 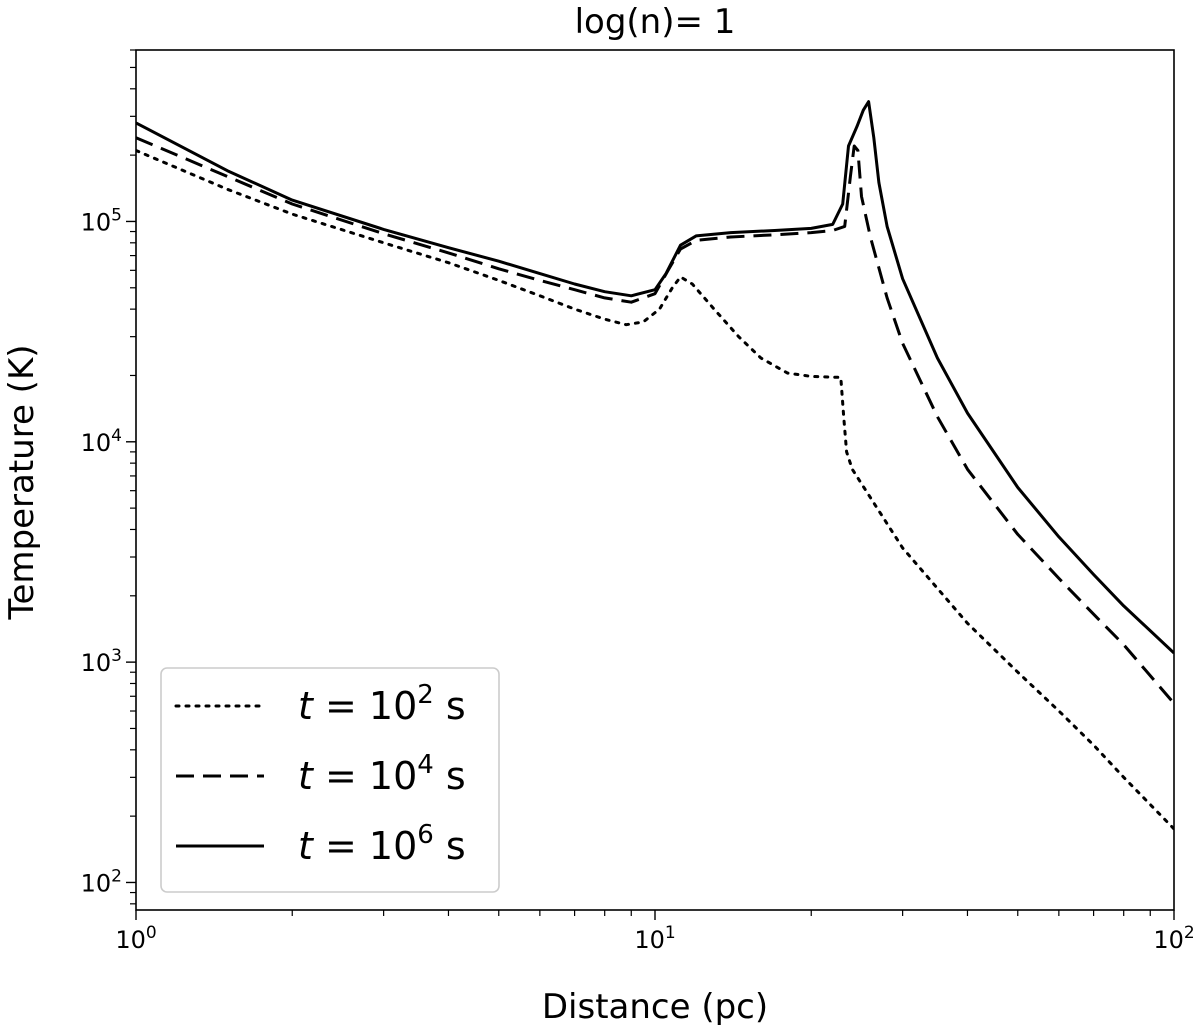 What do you see at coordinates (101, 220) in the screenshot?
I see `y-tick-label: 105` at bounding box center [101, 220].